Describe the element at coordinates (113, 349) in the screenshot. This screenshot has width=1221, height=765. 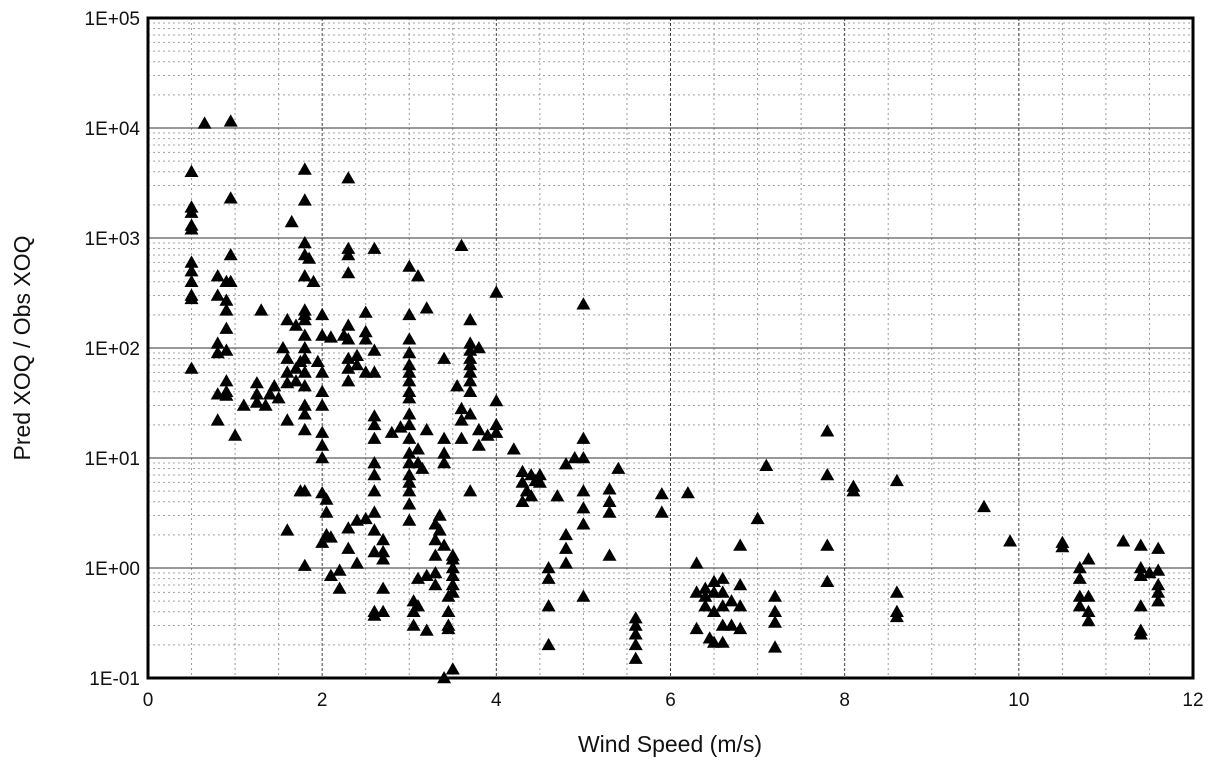
I see `y-axis-ticks: 1E-01 1E+00 1E+01 1E+02 1E+03 1E+04 1E+05` at that location.